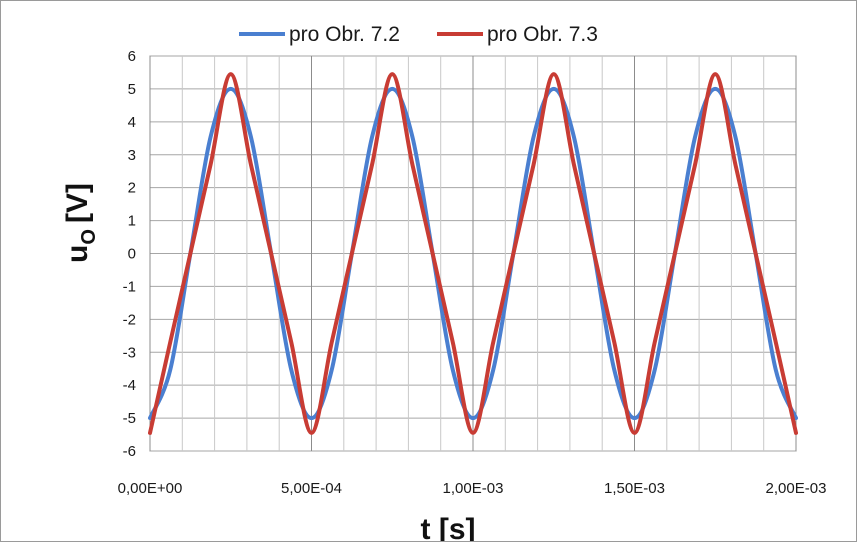 The width and height of the screenshot is (857, 542). I want to click on y-axis-title: uO [V], so click(80, 223).